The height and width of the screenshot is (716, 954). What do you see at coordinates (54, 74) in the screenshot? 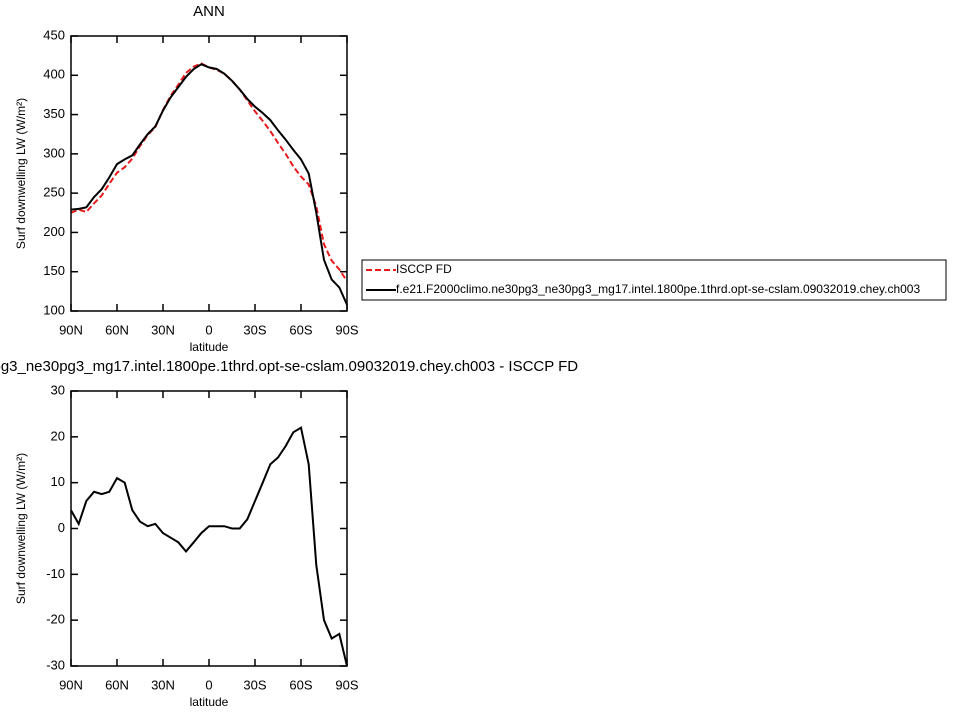
I see `y-tick-label: 400` at bounding box center [54, 74].